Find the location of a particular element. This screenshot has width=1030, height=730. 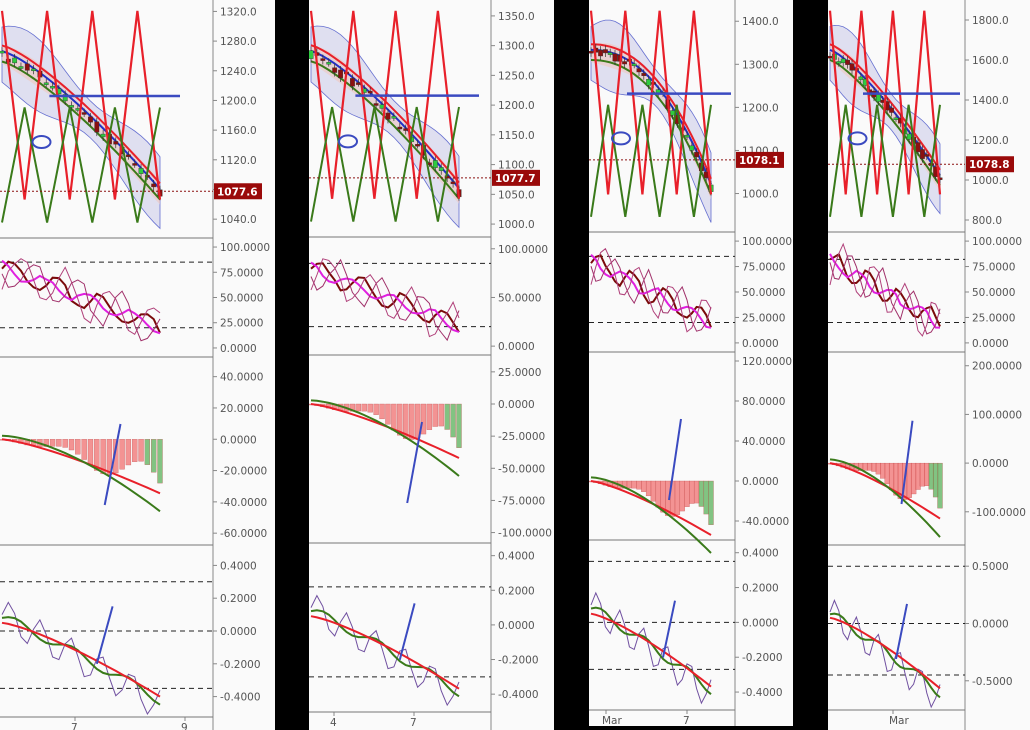

y-tick-label: 1000.0 is located at coordinates (990, 181).